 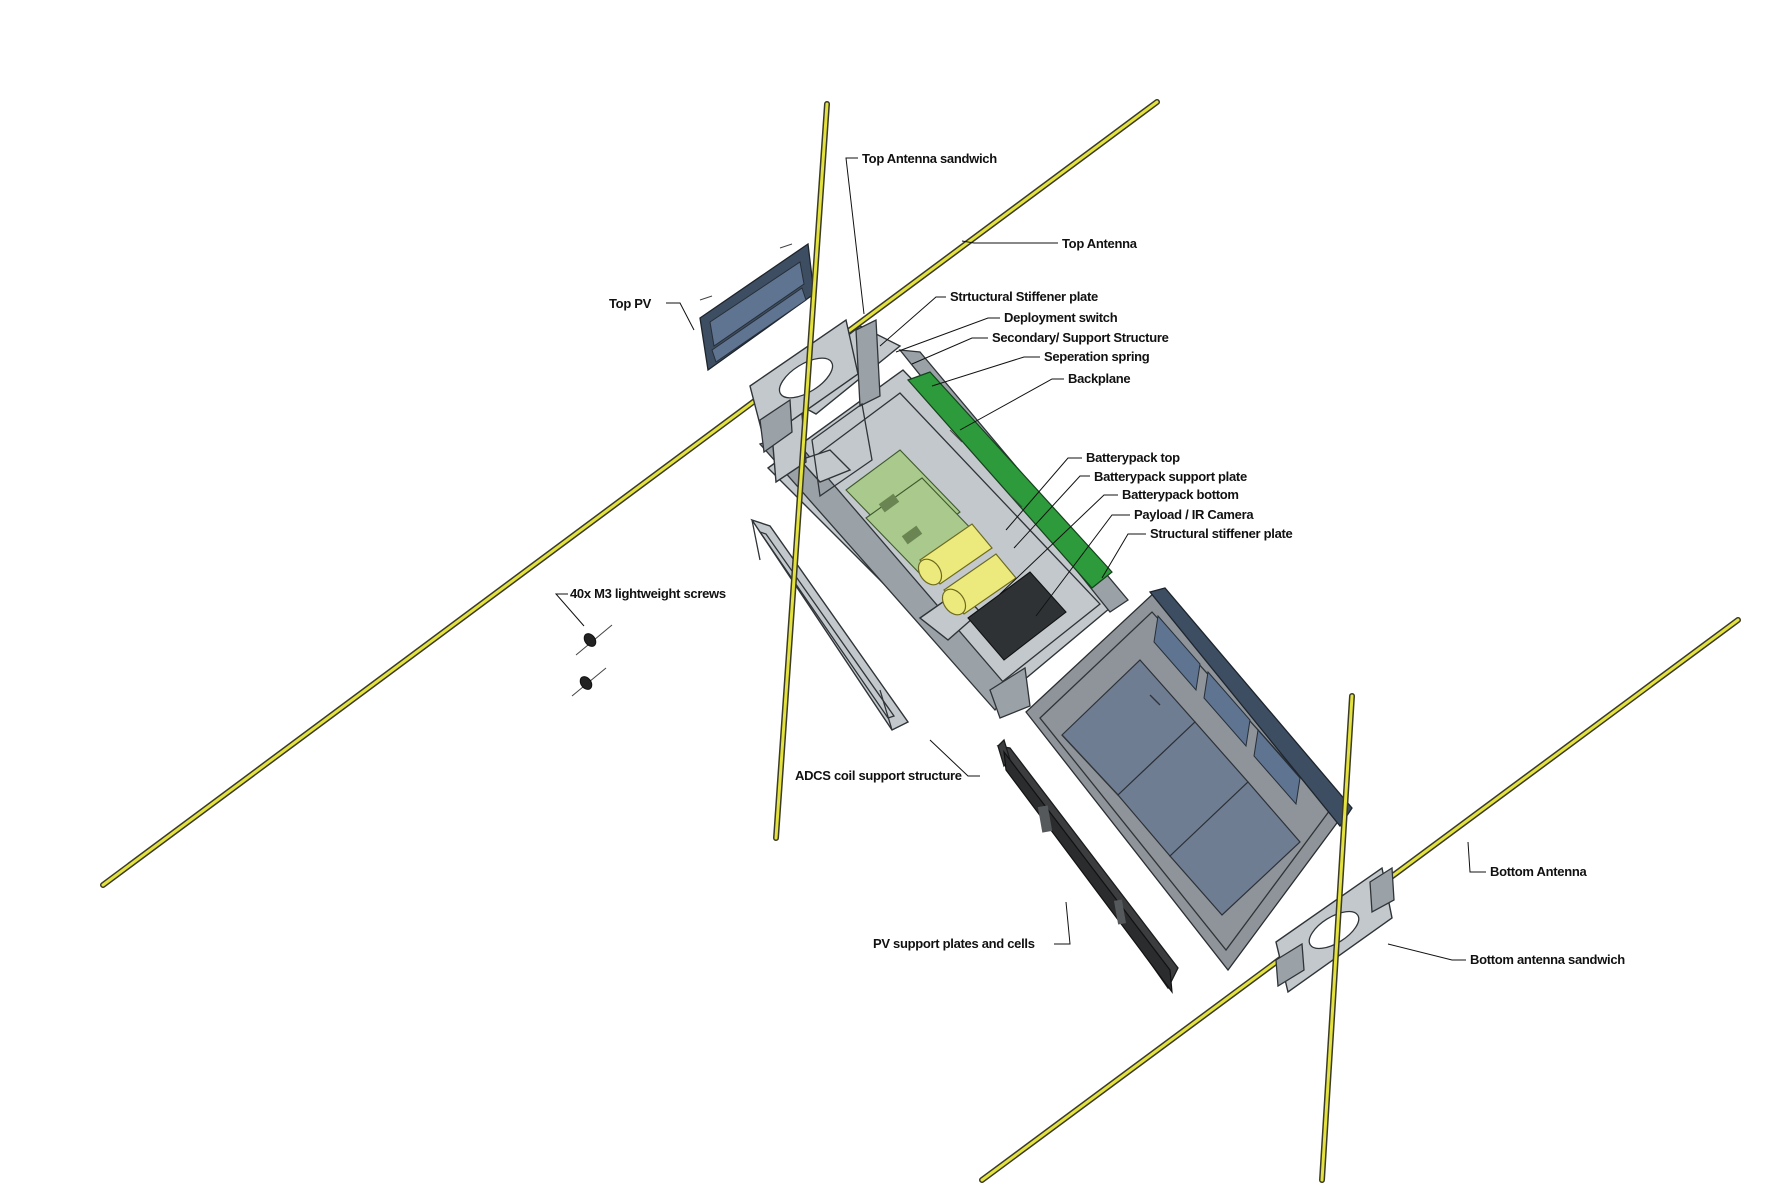 I want to click on label-top-pv: Top PV, so click(x=630, y=303).